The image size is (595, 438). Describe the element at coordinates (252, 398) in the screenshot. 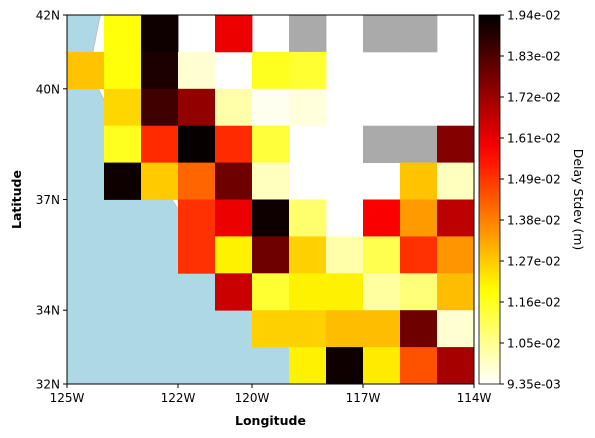

I see `x-tick-label: 120W` at that location.